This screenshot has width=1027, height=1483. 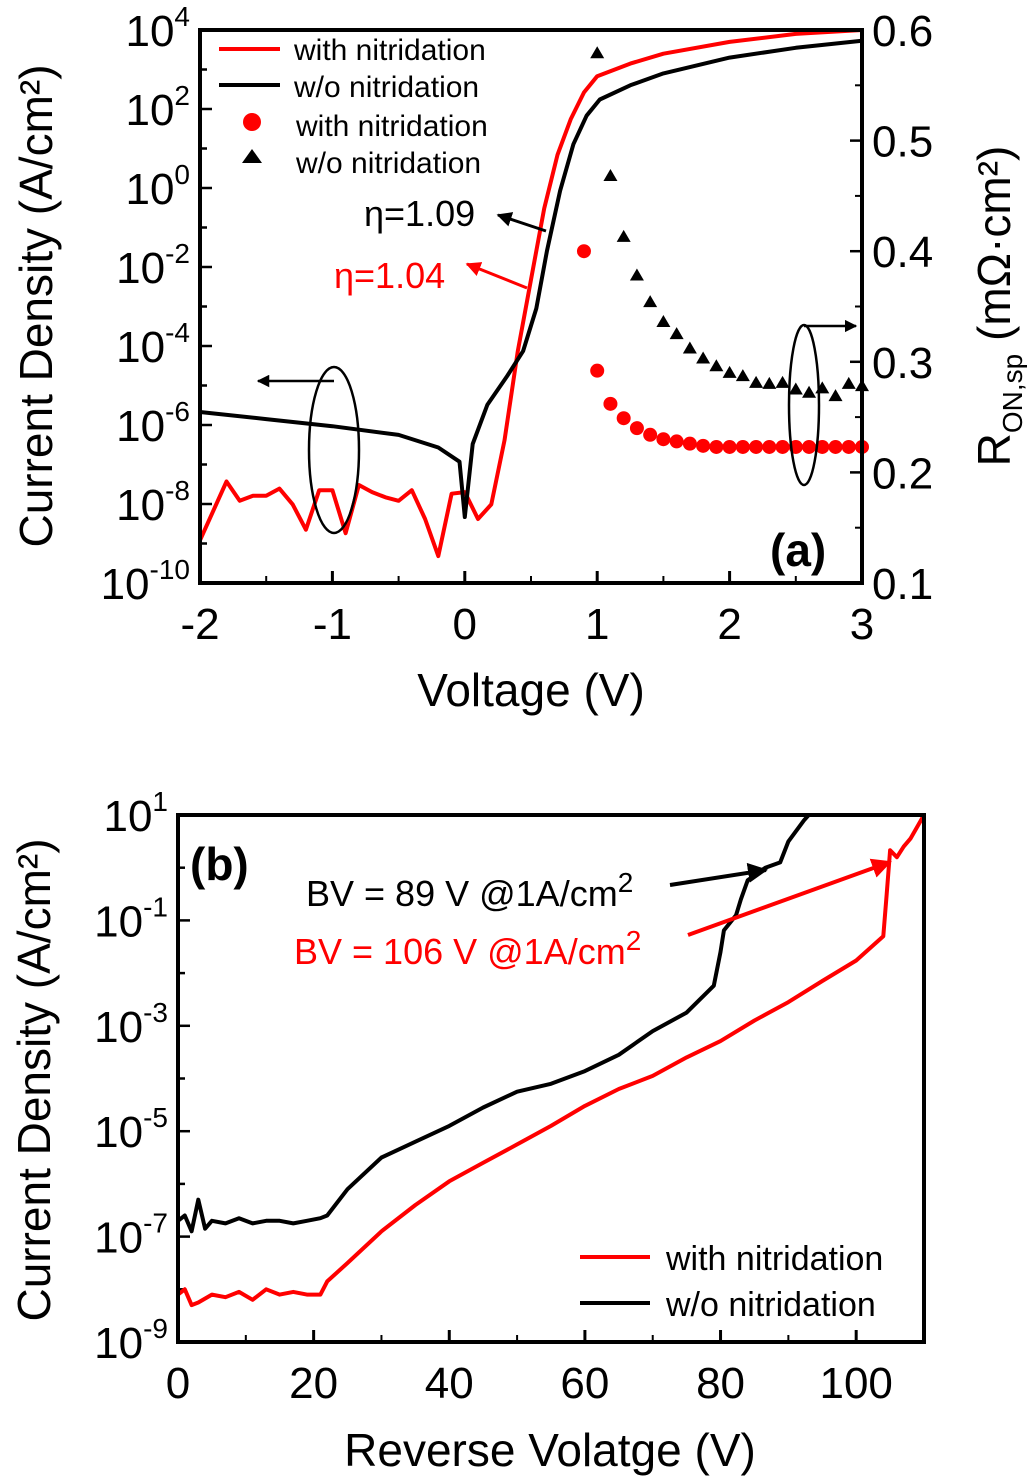 I want to click on bv-with-sup: 2, so click(x=634, y=940).